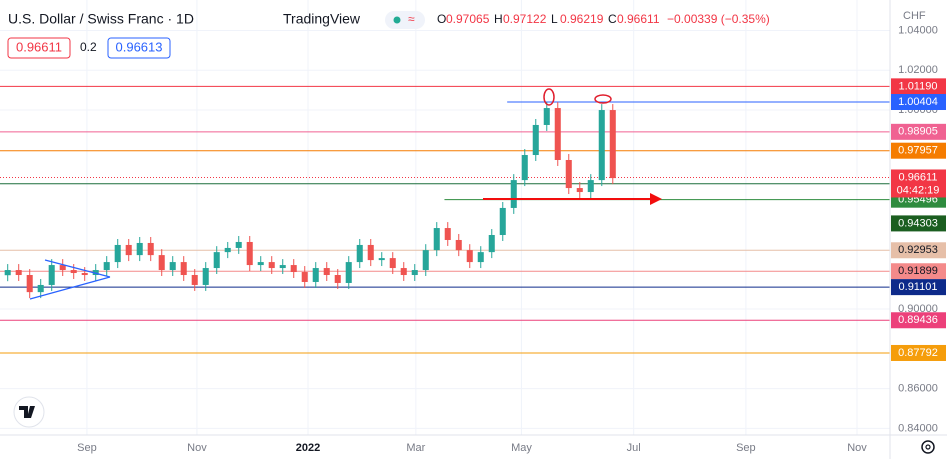 This screenshot has width=947, height=459. Describe the element at coordinates (139, 48) in the screenshot. I see `ask-box` at that location.